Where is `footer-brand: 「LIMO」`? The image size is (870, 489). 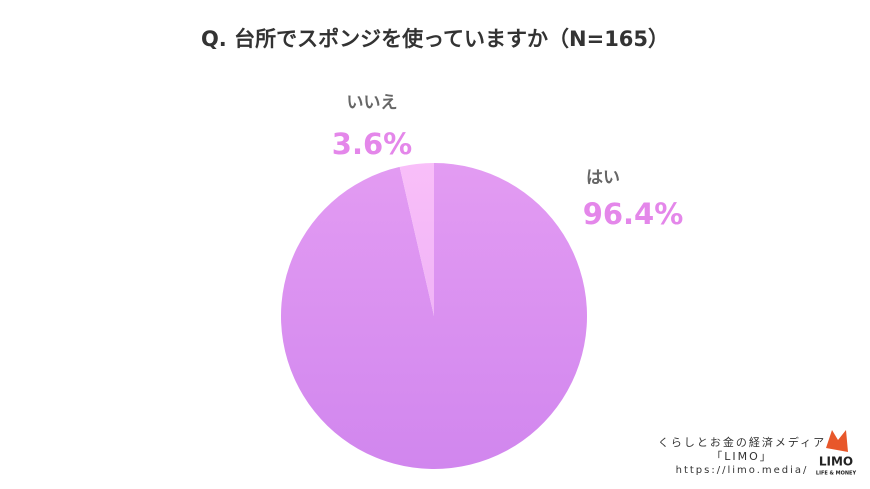
footer-brand: 「LIMO」 is located at coordinates (742, 456).